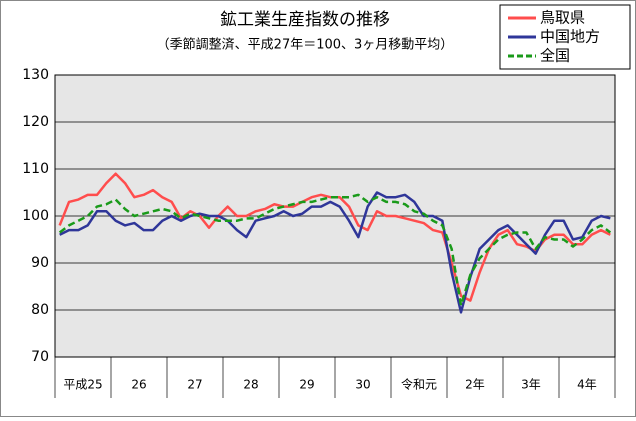 This screenshot has height=421, width=636. I want to click on x-tick-label: 28, so click(250, 385).